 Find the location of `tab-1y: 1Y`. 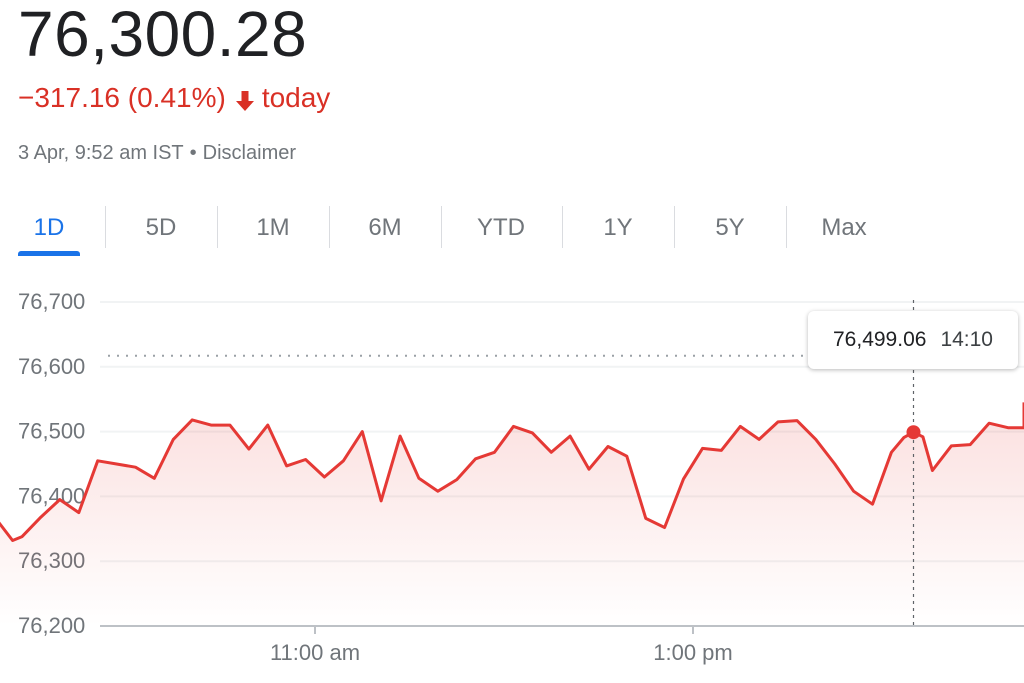

tab-1y: 1Y is located at coordinates (618, 228).